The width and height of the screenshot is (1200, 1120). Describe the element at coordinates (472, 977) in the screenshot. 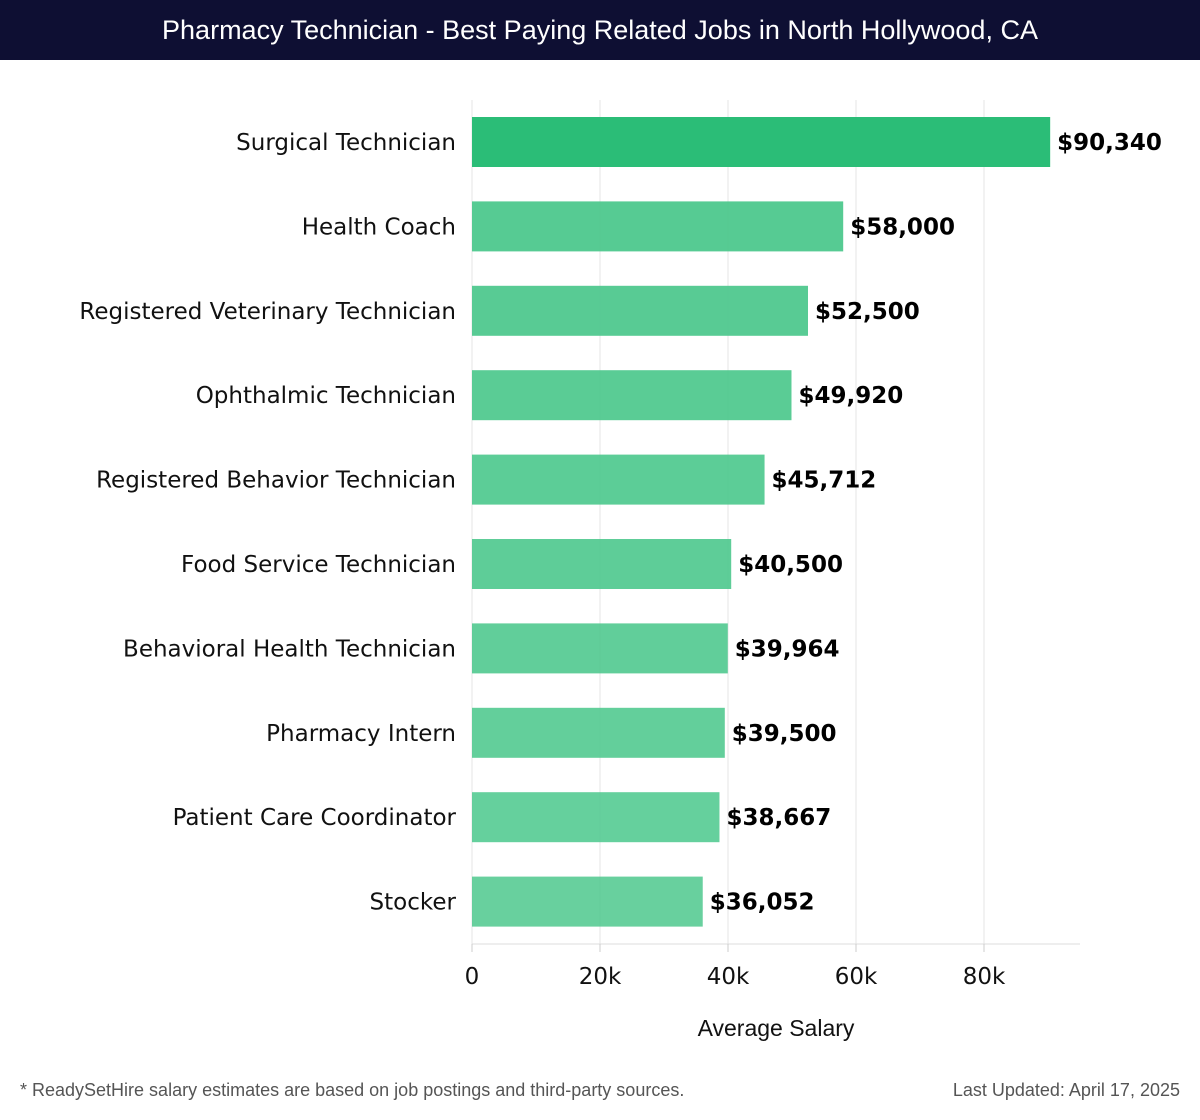

I see `x-tick-label: 0` at that location.